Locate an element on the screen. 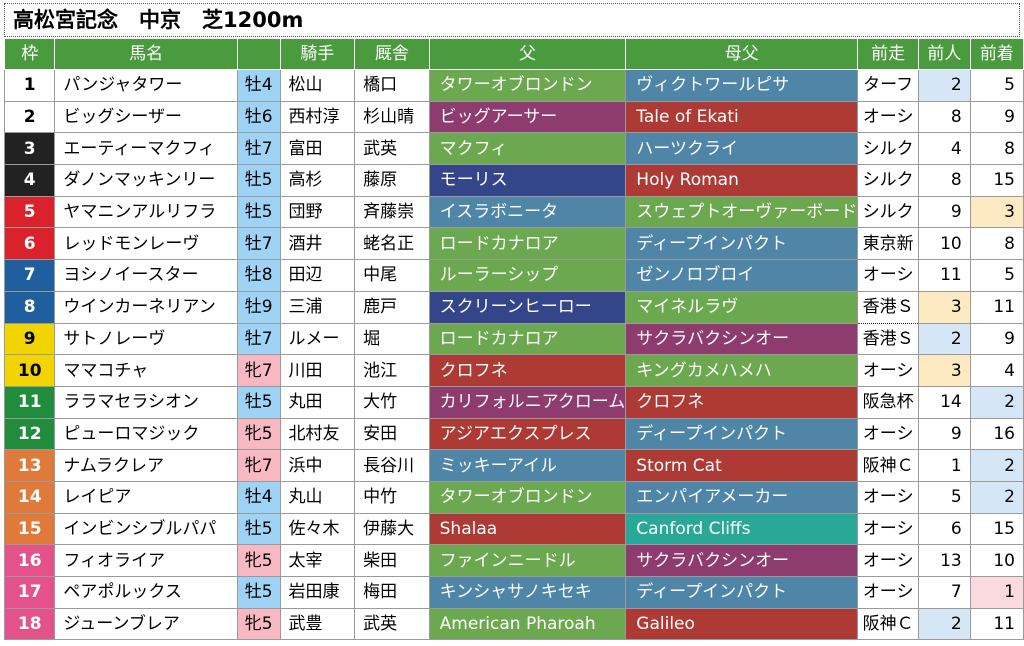 The height and width of the screenshot is (646, 1024). horse-name: レイピア is located at coordinates (146, 497).